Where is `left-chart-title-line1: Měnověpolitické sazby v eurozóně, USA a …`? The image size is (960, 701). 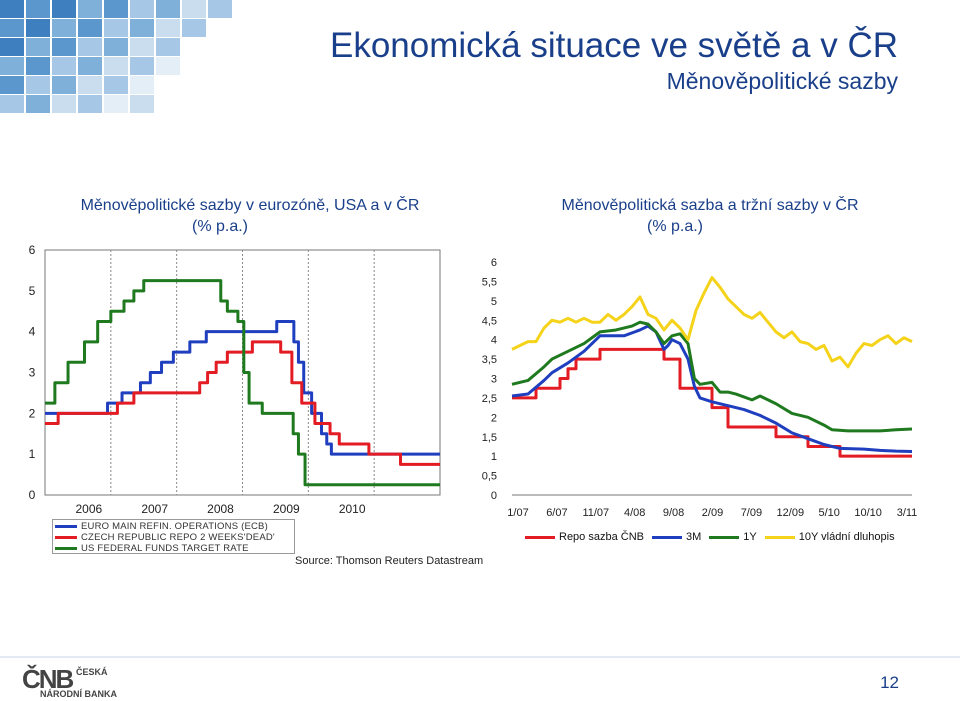 left-chart-title-line1: Měnověpolitické sazby v eurozóně, USA a … is located at coordinates (250, 205).